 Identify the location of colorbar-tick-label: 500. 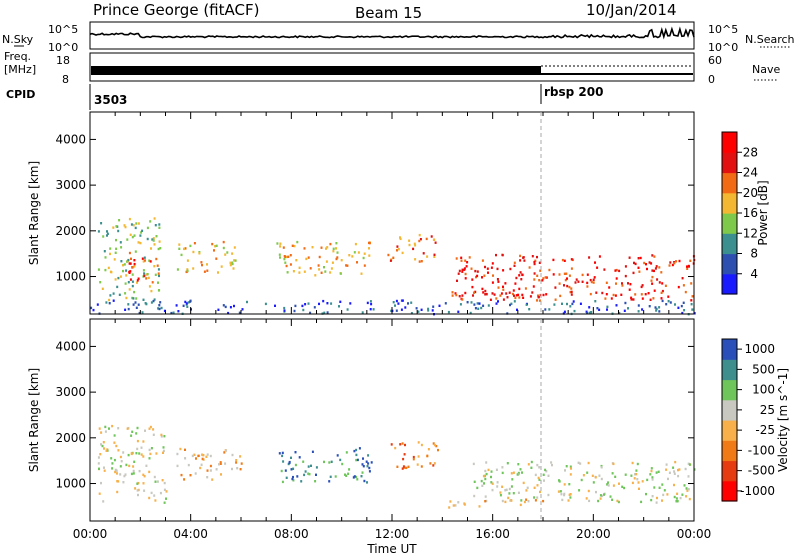
(763, 369).